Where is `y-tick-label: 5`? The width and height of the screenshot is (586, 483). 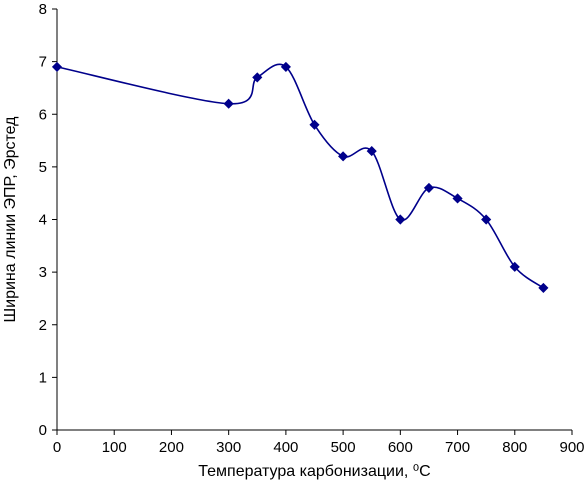 y-tick-label: 5 is located at coordinates (43, 167).